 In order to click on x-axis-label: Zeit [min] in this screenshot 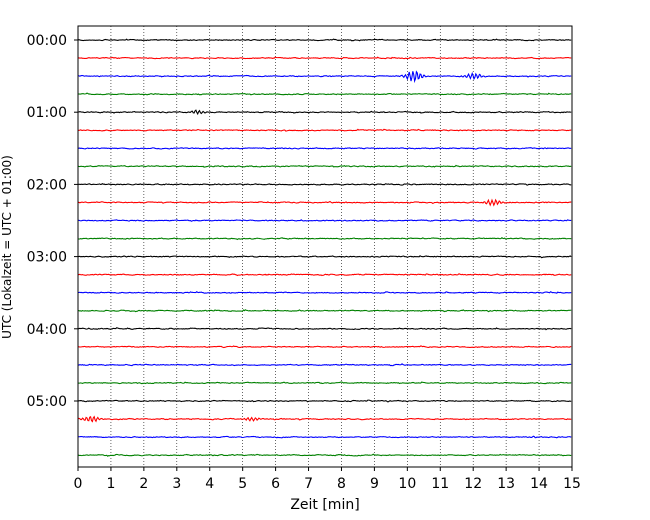, I will do `click(324, 505)`.